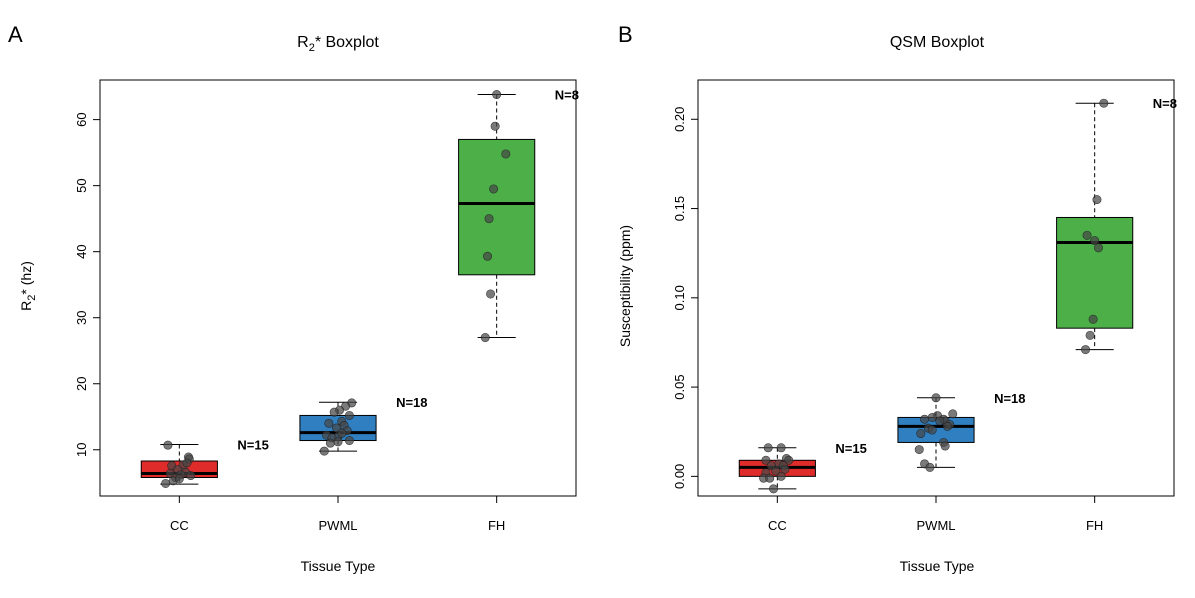 This screenshot has width=1195, height=598. What do you see at coordinates (204, 462) in the screenshot?
I see `box-a-cc: N=15` at bounding box center [204, 462].